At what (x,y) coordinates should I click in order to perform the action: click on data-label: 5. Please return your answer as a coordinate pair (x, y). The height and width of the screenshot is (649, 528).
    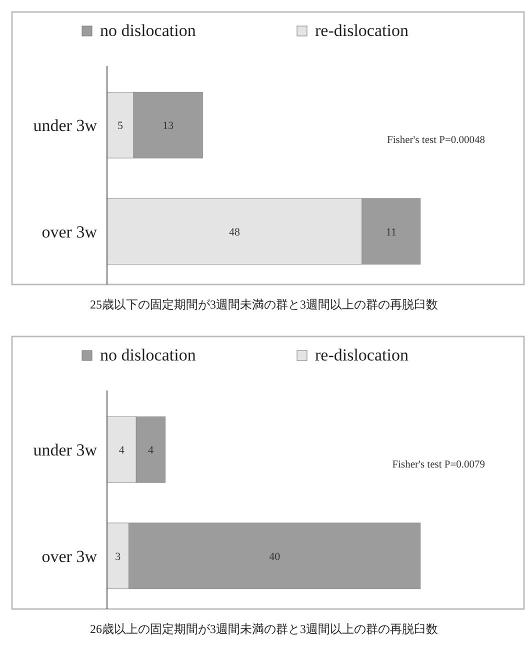
    Looking at the image, I should click on (121, 126).